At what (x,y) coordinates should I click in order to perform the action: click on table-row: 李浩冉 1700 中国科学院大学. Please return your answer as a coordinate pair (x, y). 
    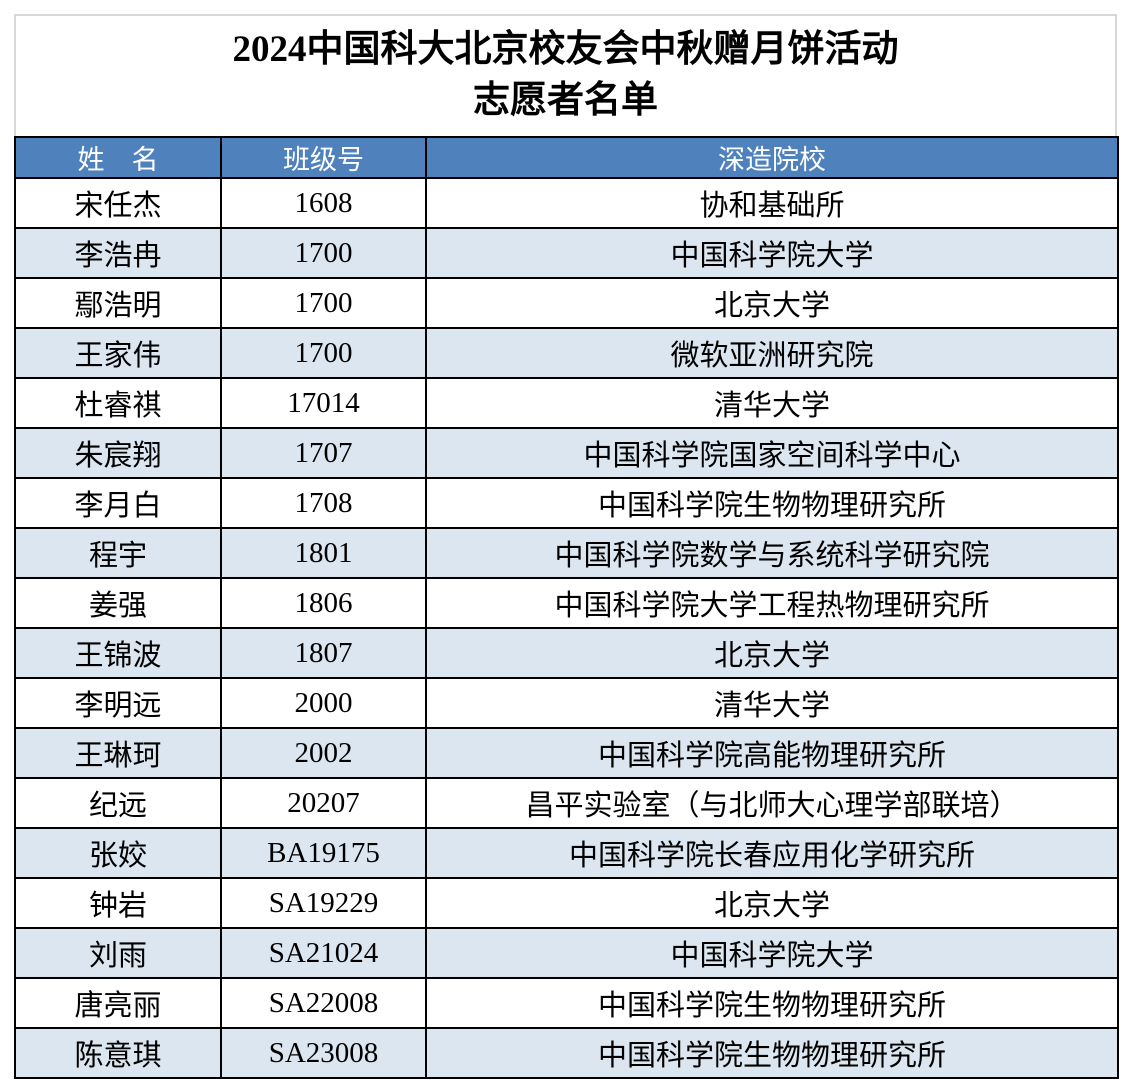
    Looking at the image, I should click on (566, 253).